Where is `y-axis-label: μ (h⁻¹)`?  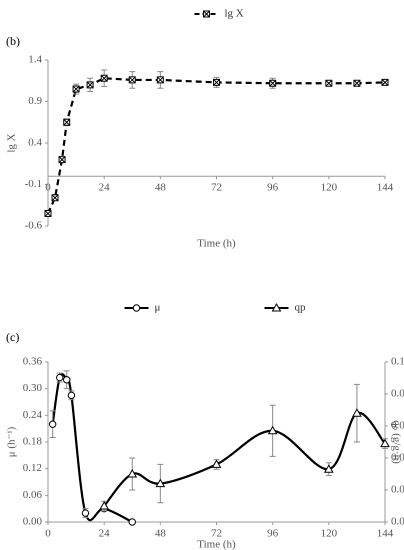
y-axis-label: μ (h⁻¹) is located at coordinates (12, 441).